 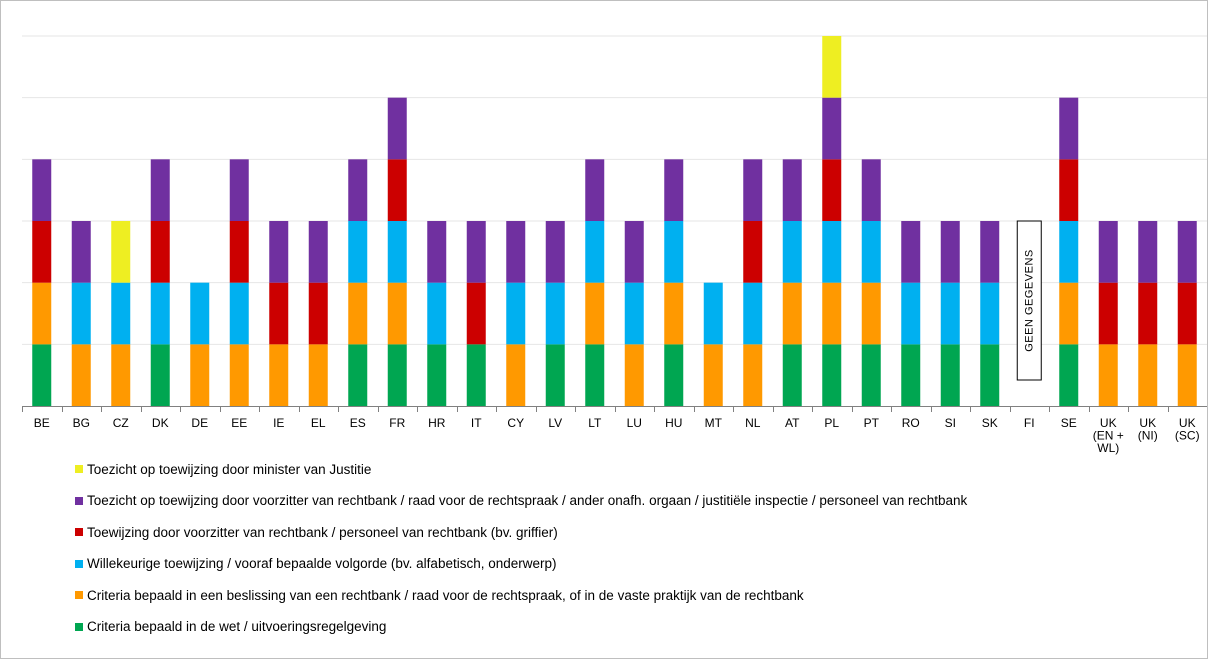 What do you see at coordinates (595, 252) in the screenshot?
I see `bar-segment-lt-random` at bounding box center [595, 252].